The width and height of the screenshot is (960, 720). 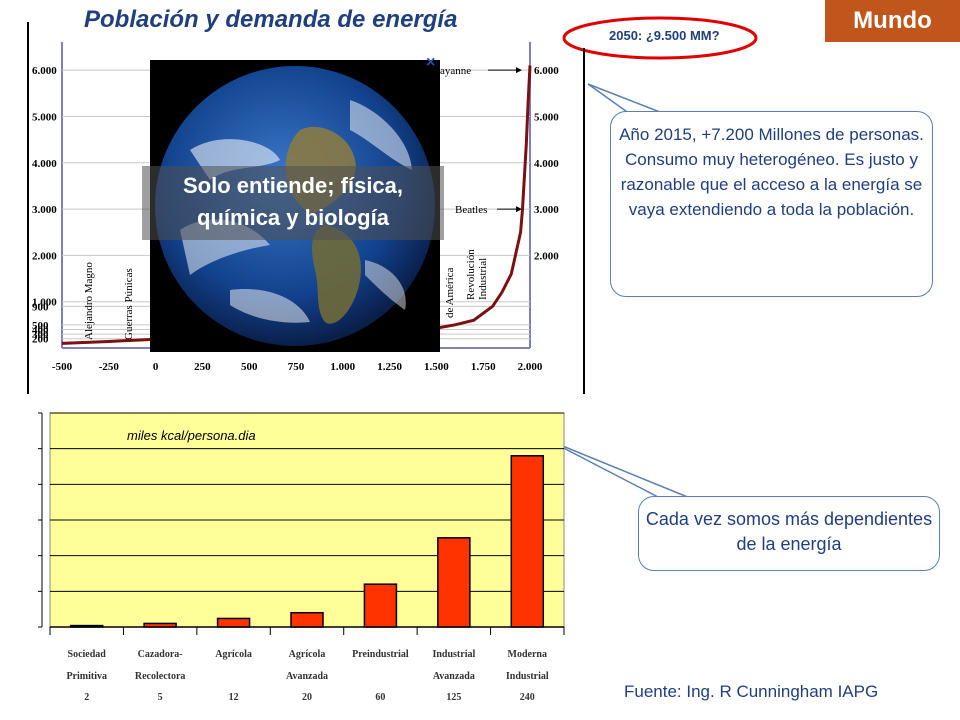 I want to click on pop-x-tick-label: 250, so click(x=202, y=367).